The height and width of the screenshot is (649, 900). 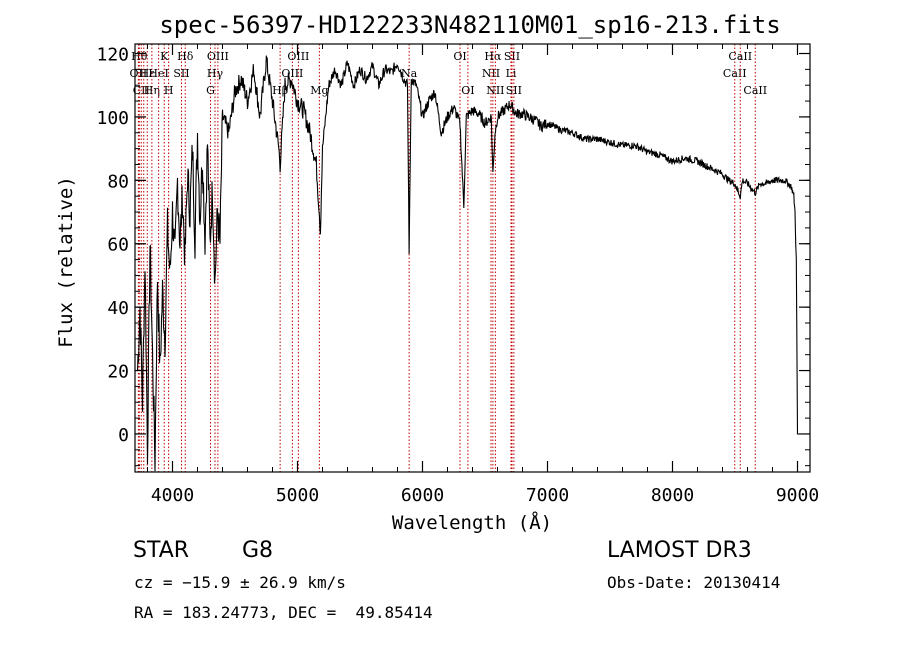 What do you see at coordinates (139, 56) in the screenshot?
I see `line-marker-label: Hθ` at bounding box center [139, 56].